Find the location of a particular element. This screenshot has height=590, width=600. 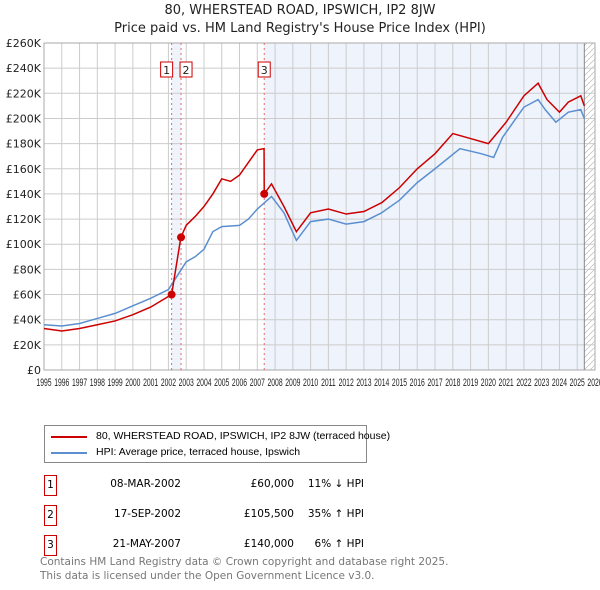

transaction-date: 17-SEP-2002 is located at coordinates (147, 514).